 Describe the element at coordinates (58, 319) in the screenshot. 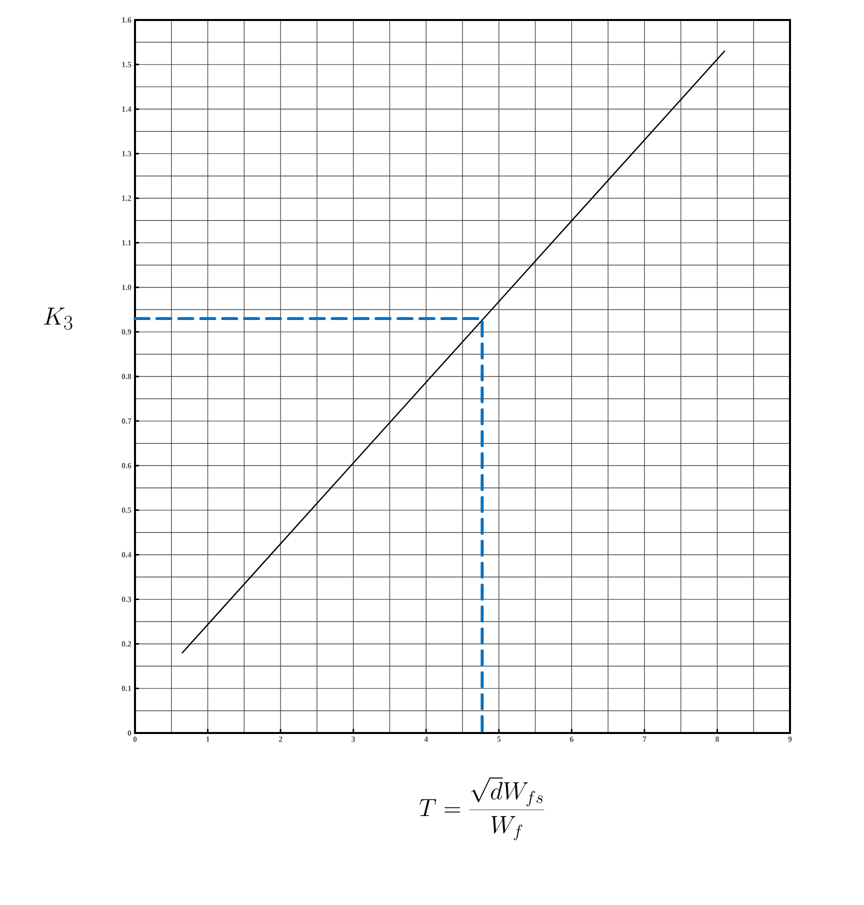

I see `y-axis-title: $K_3$` at that location.